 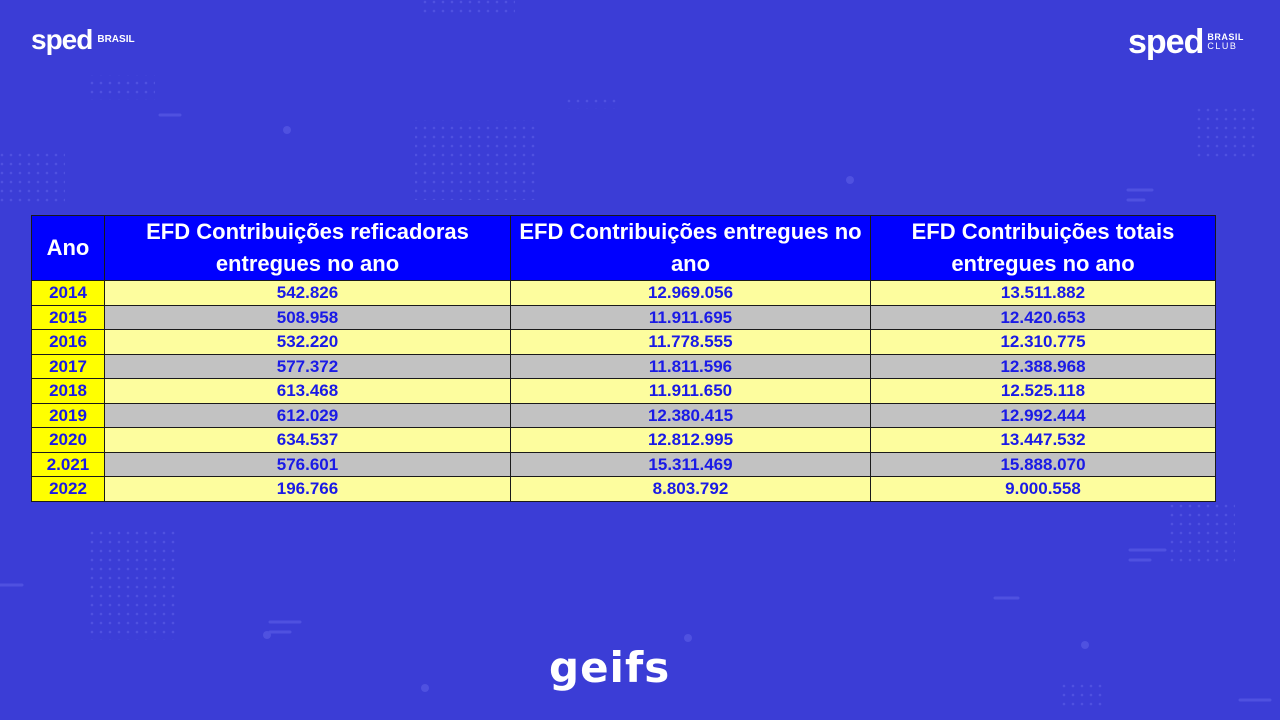 I want to click on entregues-cell: 11.778.555, so click(x=690, y=342).